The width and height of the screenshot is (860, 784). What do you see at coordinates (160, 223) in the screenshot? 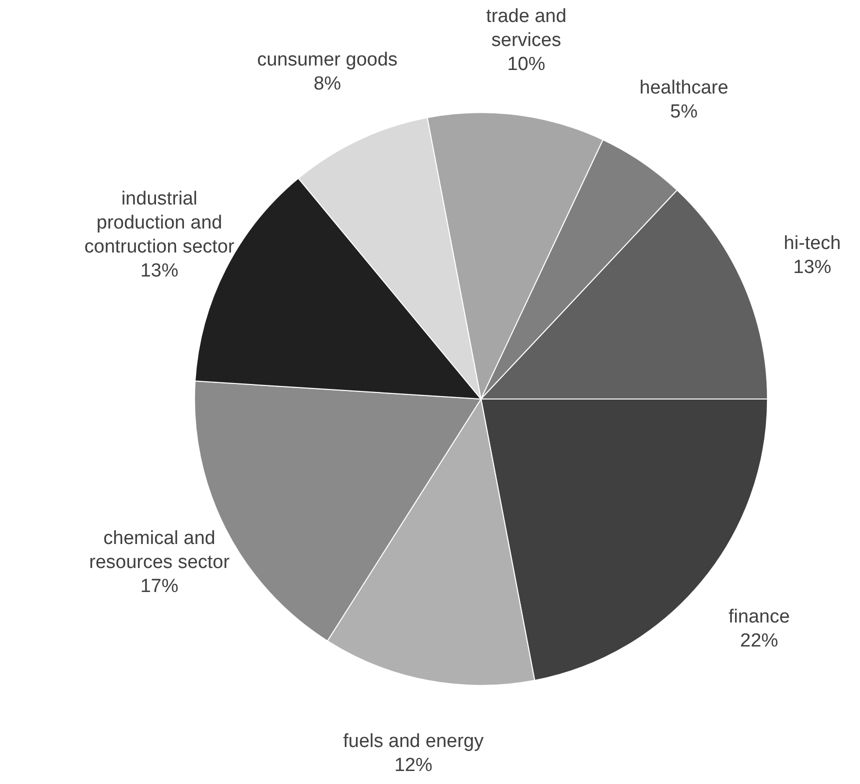
I see `slice-label: industrial production and contruction sector` at bounding box center [160, 223].